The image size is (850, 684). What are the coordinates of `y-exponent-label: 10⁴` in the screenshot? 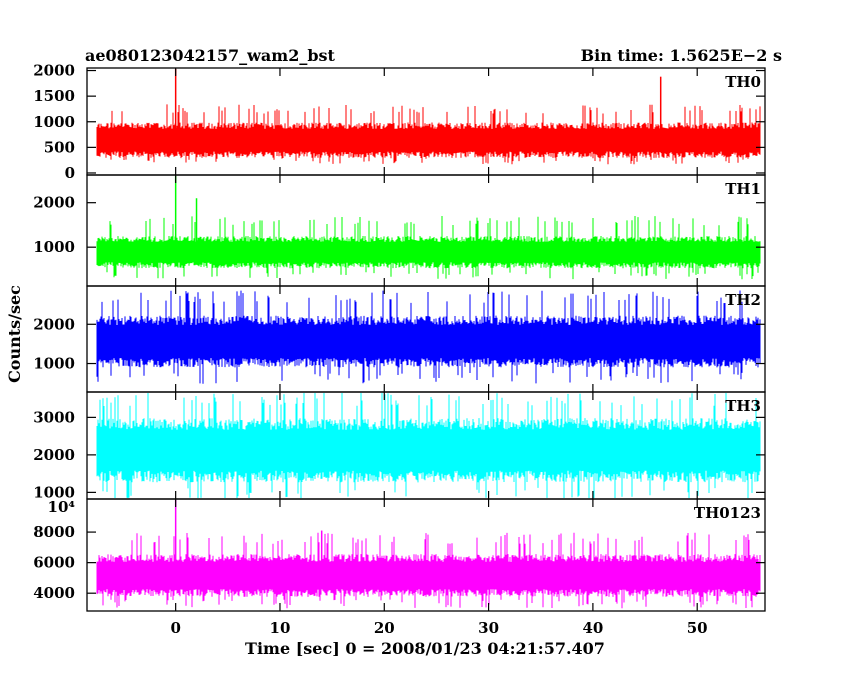 It's located at (62, 507).